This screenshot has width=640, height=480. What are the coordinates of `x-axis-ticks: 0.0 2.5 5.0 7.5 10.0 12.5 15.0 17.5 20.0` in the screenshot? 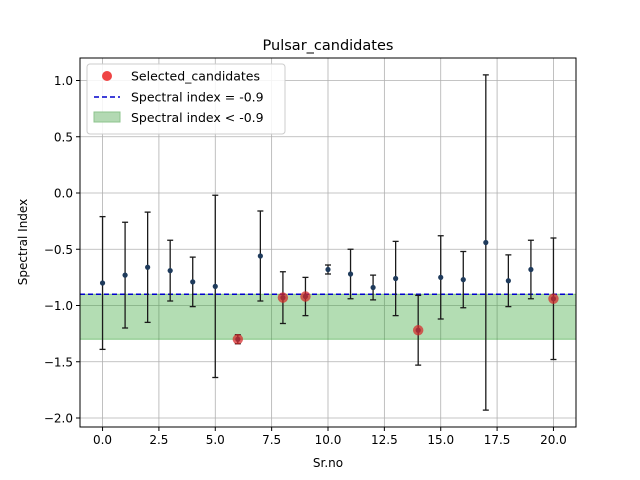 It's located at (330, 437).